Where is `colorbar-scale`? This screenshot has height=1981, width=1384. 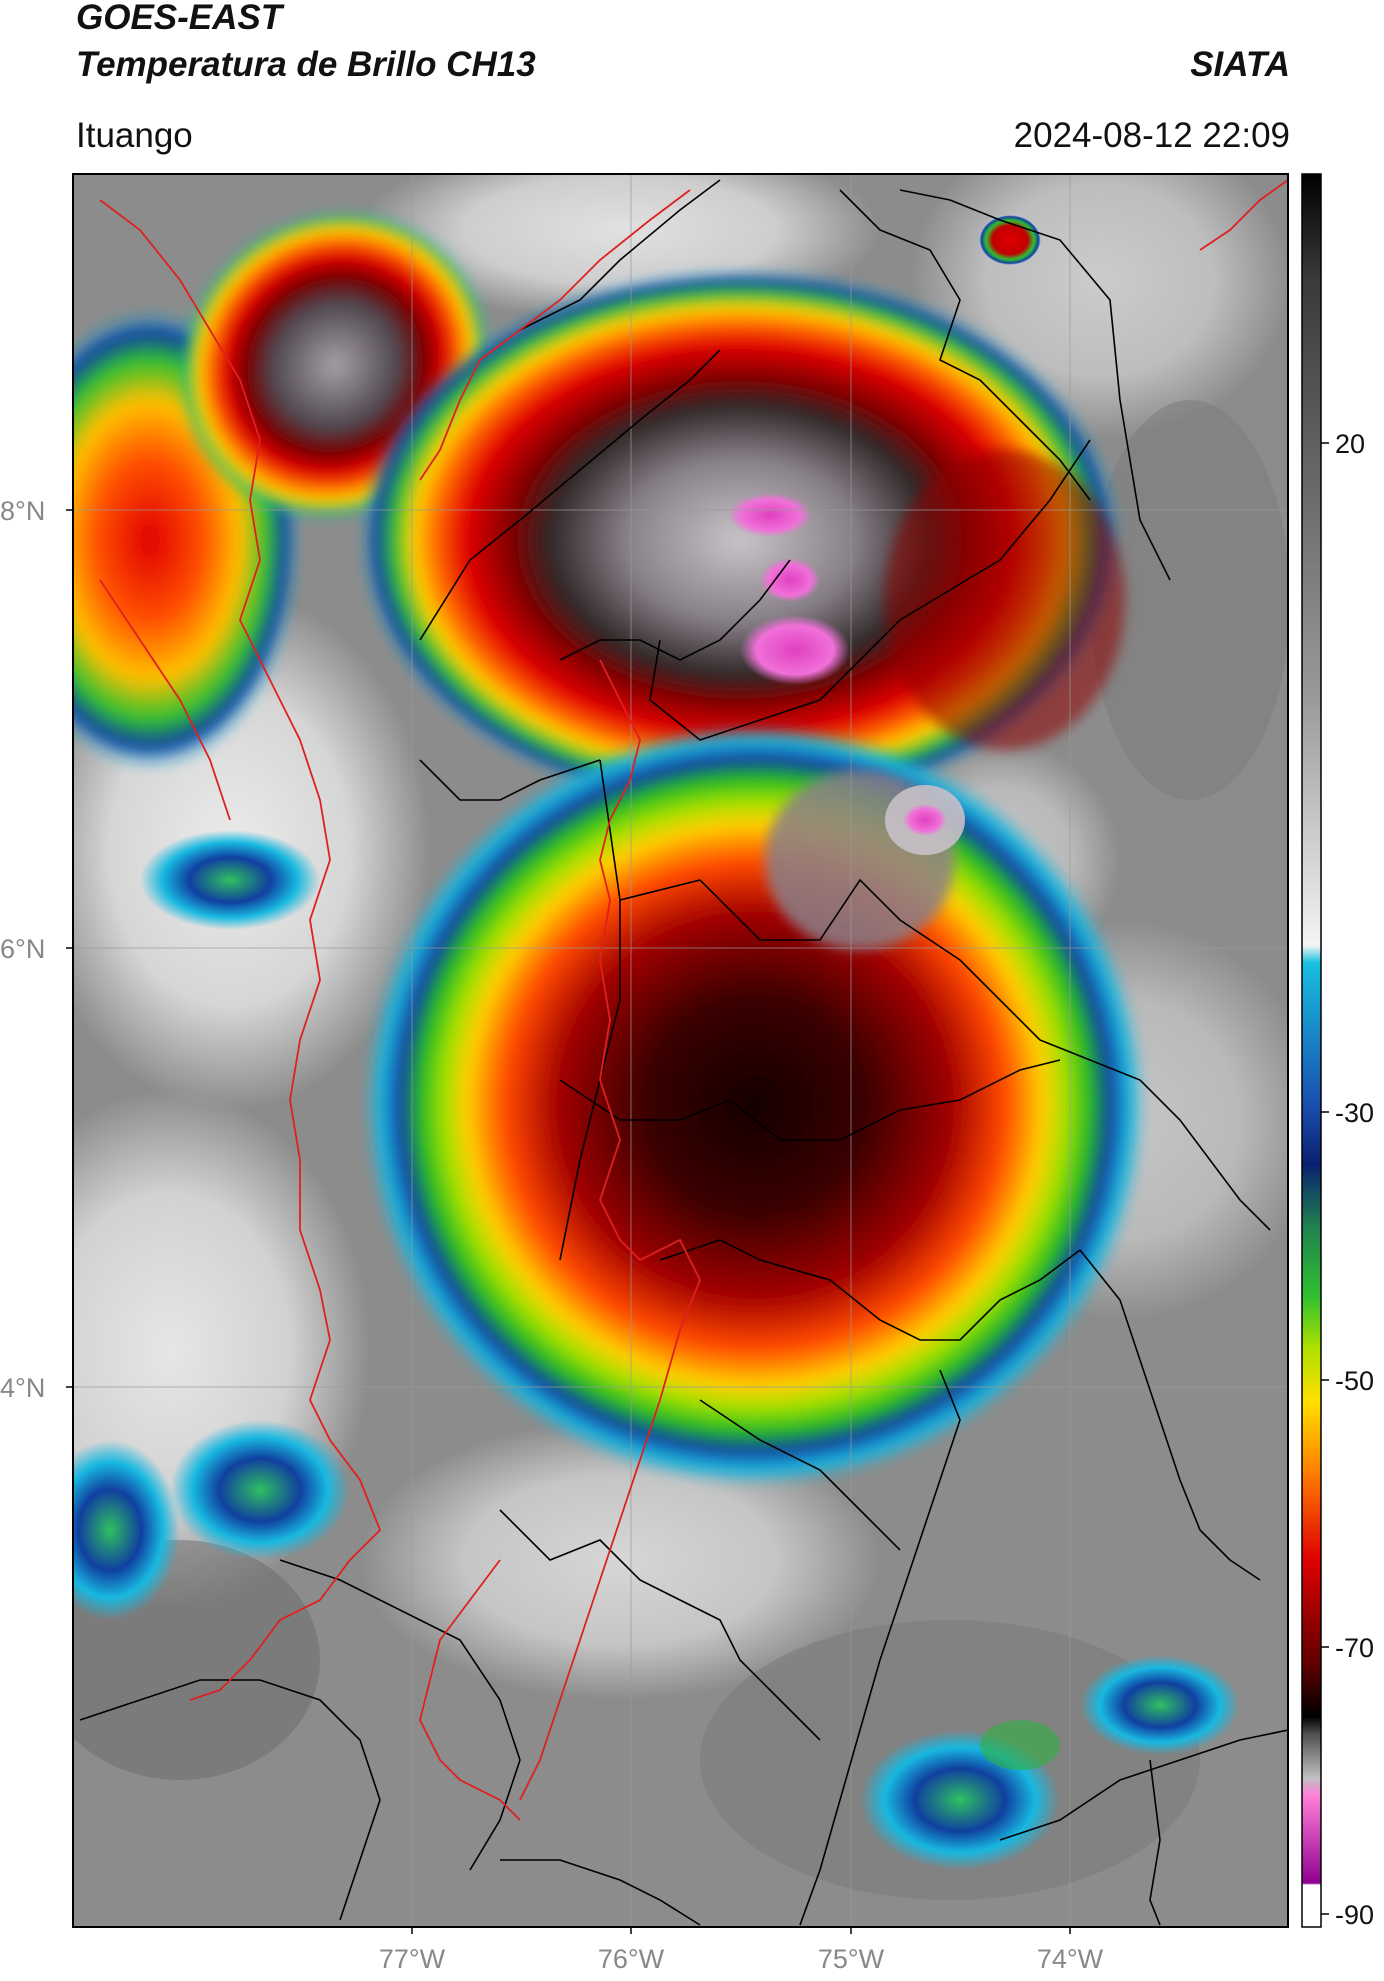
colorbar-scale is located at coordinates (1311, 1050).